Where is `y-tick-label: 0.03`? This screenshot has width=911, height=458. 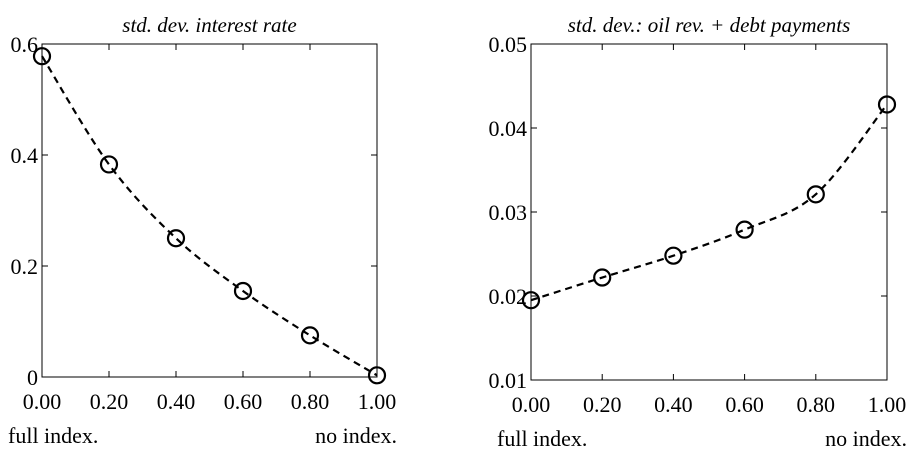 y-tick-label: 0.03 is located at coordinates (508, 212).